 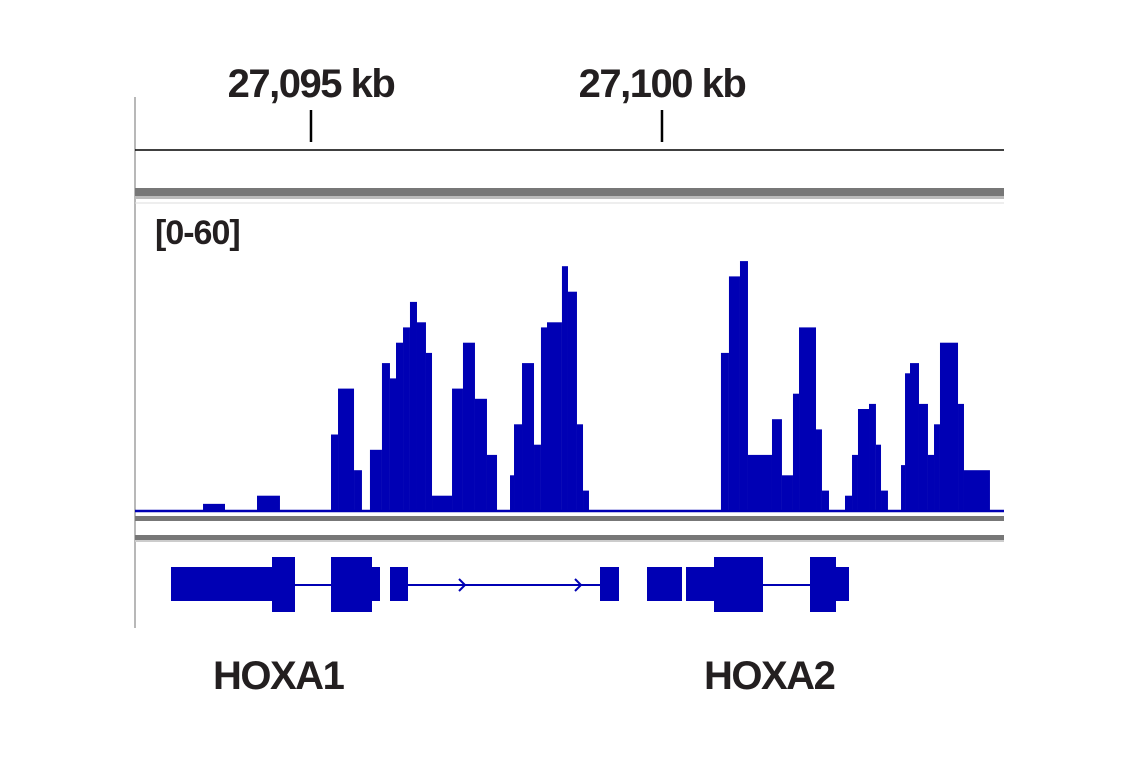 I want to click on gene-label: HOXA1, so click(x=279, y=676).